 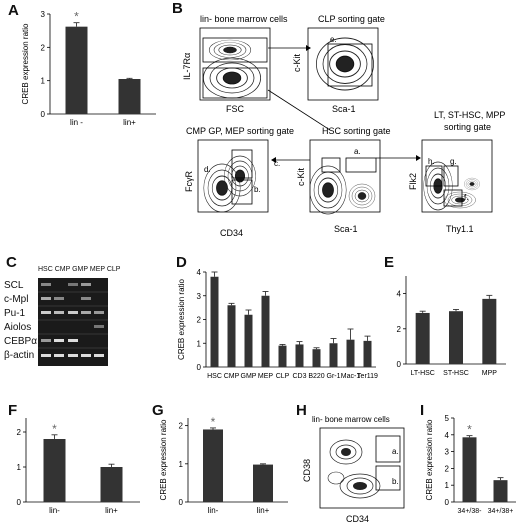 I want to click on flow-axis-fsc: FSC, so click(x=235, y=109).